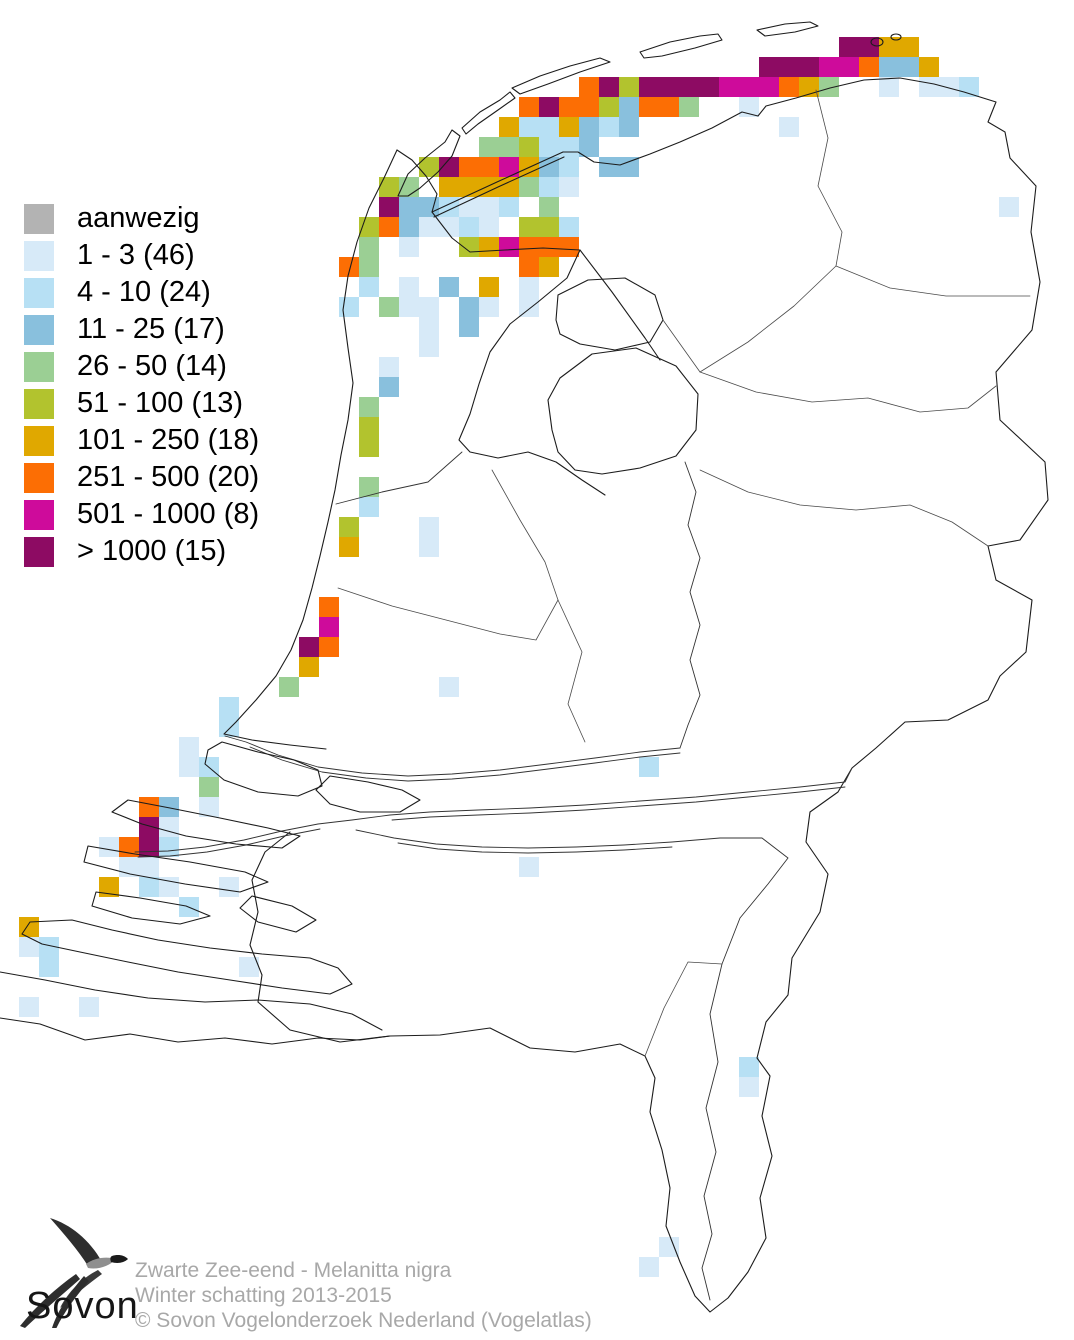 Image resolution: width=1074 pixels, height=1340 pixels. What do you see at coordinates (399, 478) in the screenshot?
I see `noordzeekanaal` at bounding box center [399, 478].